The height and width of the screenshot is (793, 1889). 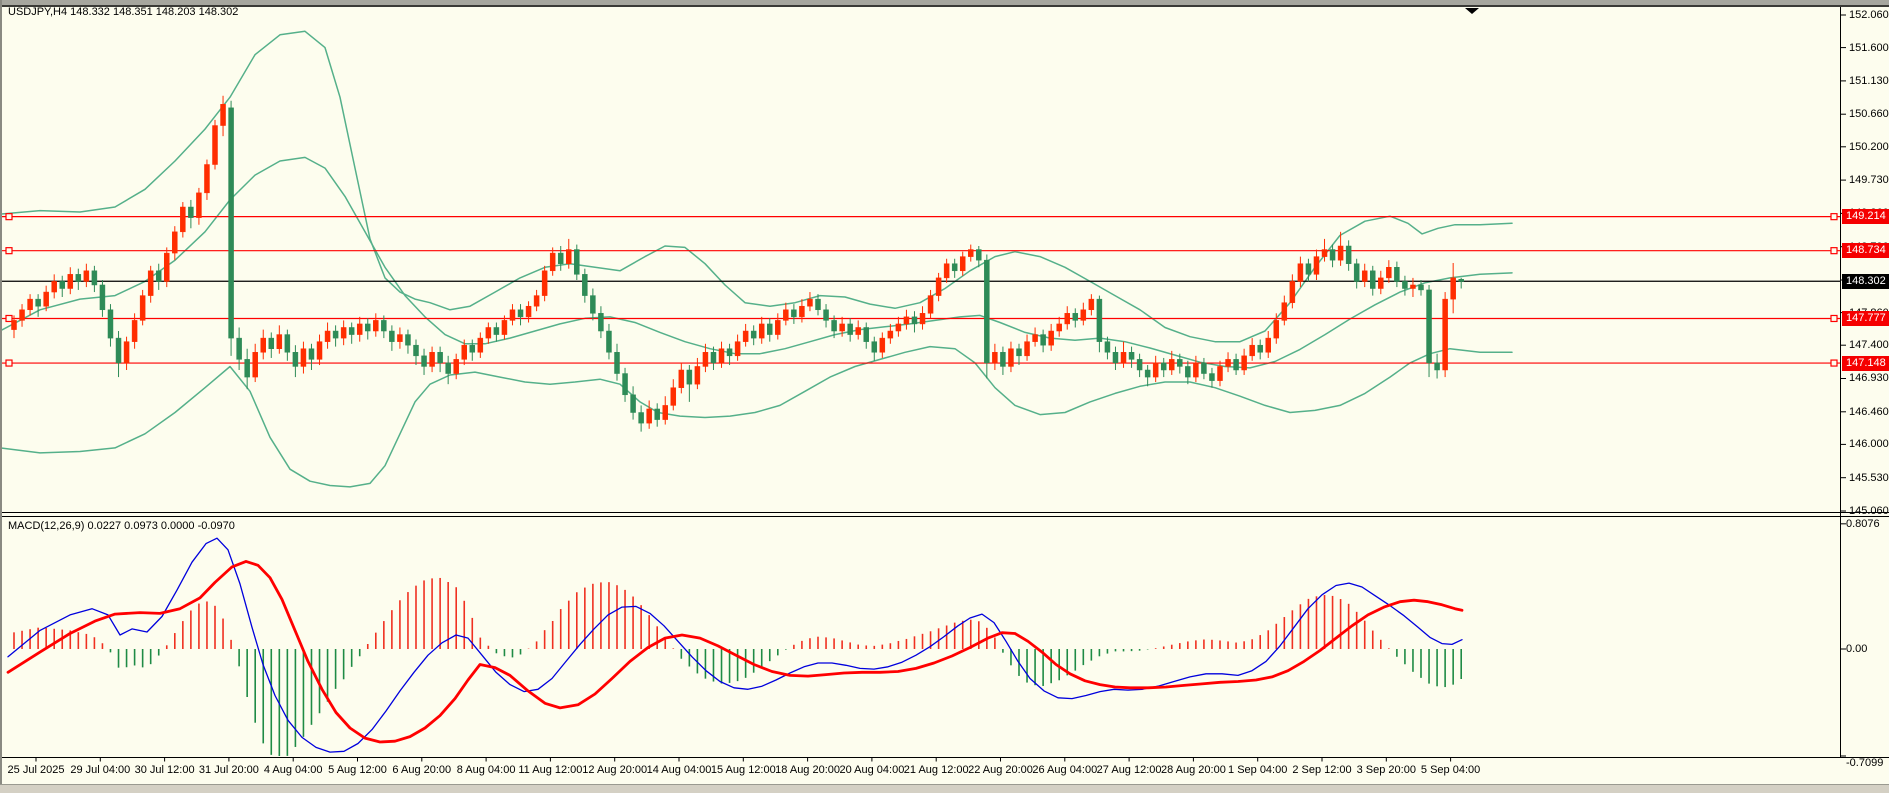 What do you see at coordinates (1386, 770) in the screenshot?
I see `time-axis-tick: 3 Sep 20:00` at bounding box center [1386, 770].